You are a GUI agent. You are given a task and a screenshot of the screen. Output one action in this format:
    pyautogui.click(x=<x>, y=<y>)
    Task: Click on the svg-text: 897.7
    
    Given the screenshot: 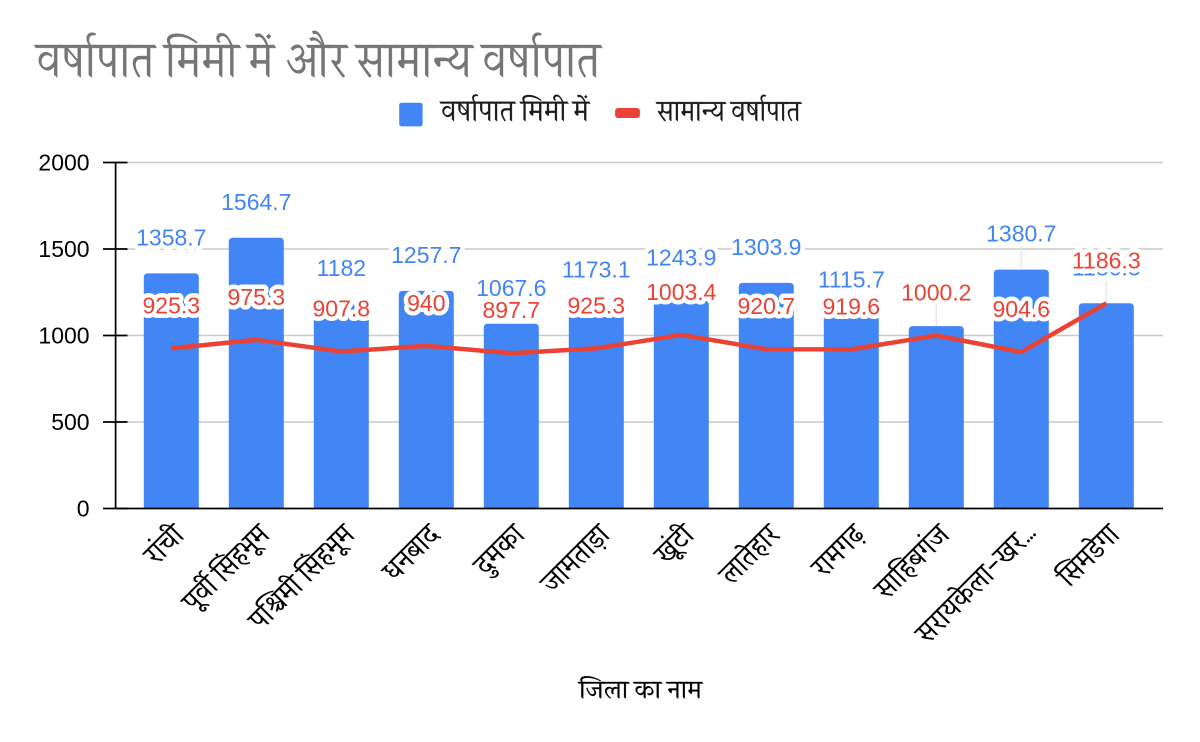 What is the action you would take?
    pyautogui.click(x=512, y=310)
    